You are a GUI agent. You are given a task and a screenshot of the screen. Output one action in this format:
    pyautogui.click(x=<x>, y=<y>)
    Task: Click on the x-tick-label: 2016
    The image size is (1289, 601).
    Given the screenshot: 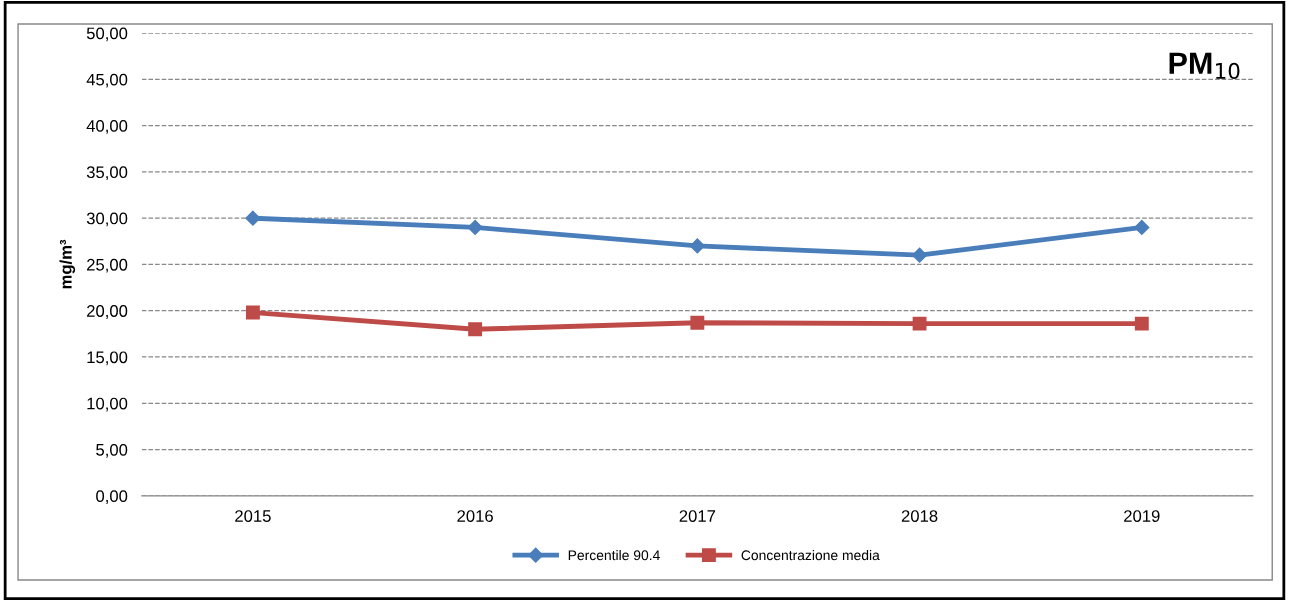 What is the action you would take?
    pyautogui.click(x=475, y=516)
    